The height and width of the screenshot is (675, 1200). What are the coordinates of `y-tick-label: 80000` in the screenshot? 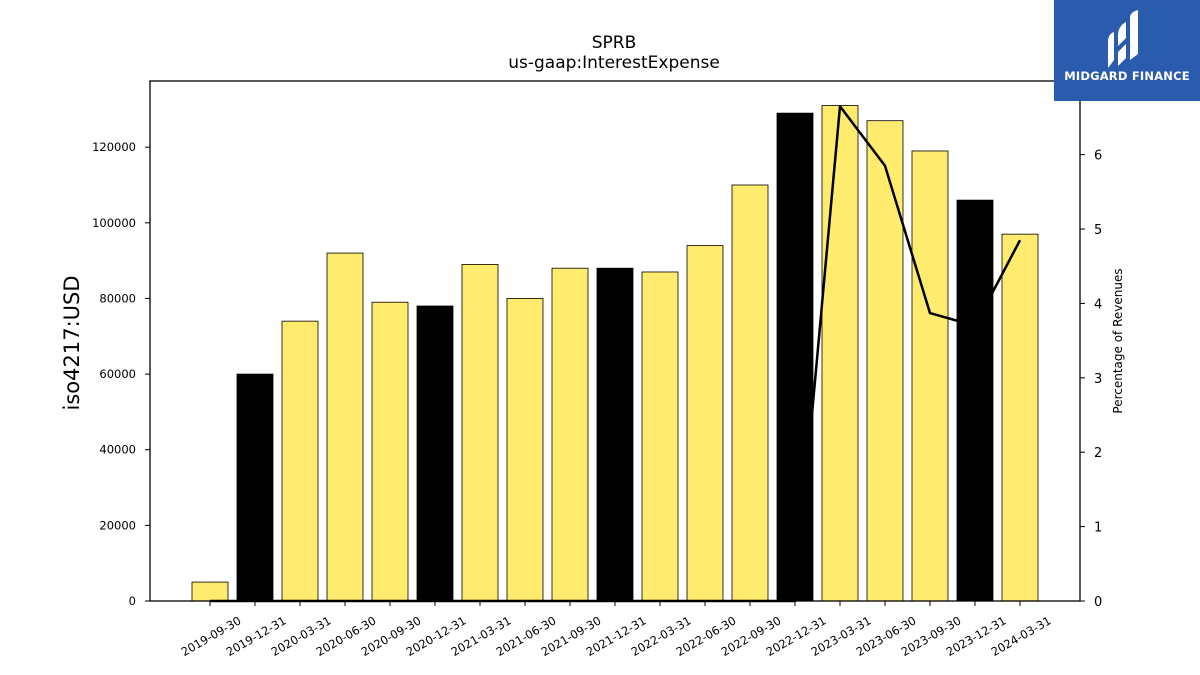 It's located at (117, 298).